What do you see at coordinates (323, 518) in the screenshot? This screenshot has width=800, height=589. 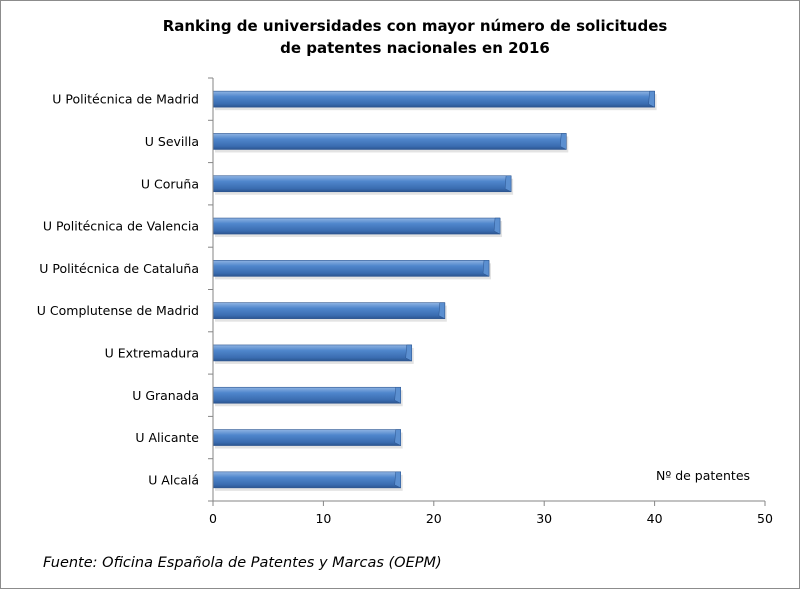 I see `x-tick-label: 10` at bounding box center [323, 518].